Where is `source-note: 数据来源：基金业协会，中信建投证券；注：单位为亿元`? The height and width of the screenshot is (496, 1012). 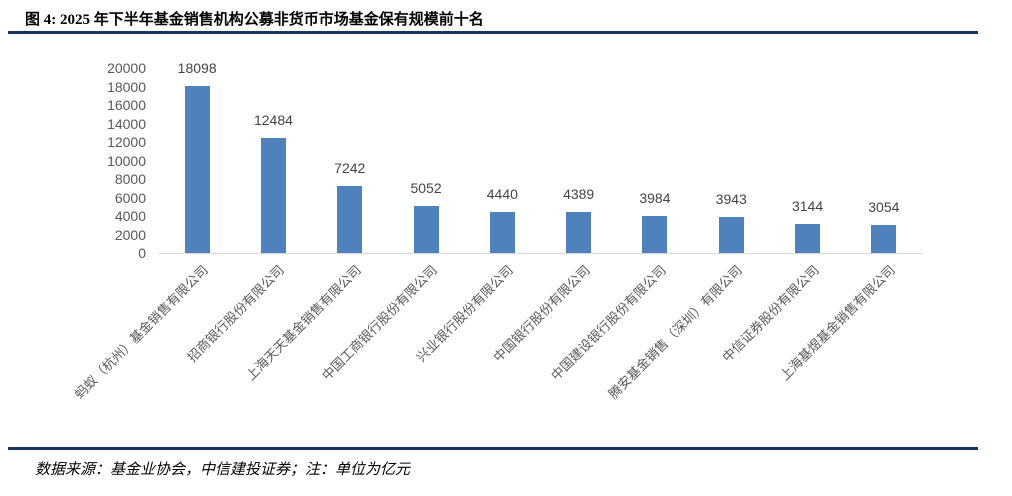
source-note: 数据来源：基金业协会，中信建投证券；注：单位为亿元 is located at coordinates (223, 470).